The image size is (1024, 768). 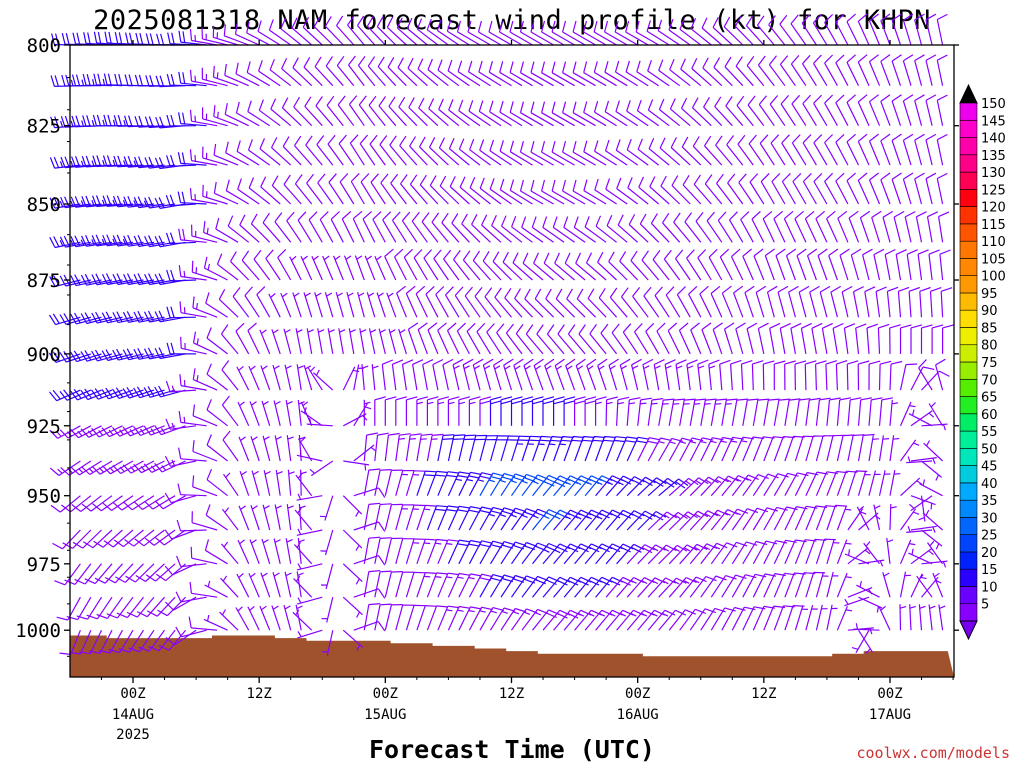 I want to click on colorbar-label: 35, so click(x=989, y=501).